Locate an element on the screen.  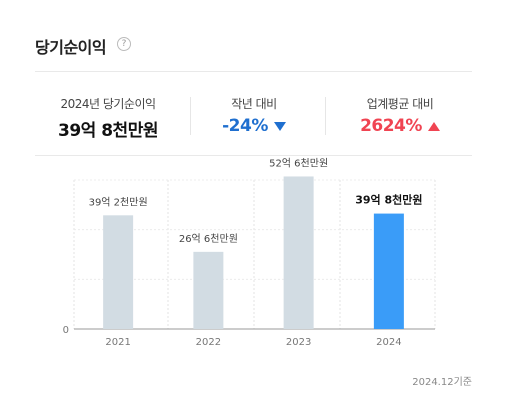
x-tick-label-2022: 2022 is located at coordinates (208, 342).